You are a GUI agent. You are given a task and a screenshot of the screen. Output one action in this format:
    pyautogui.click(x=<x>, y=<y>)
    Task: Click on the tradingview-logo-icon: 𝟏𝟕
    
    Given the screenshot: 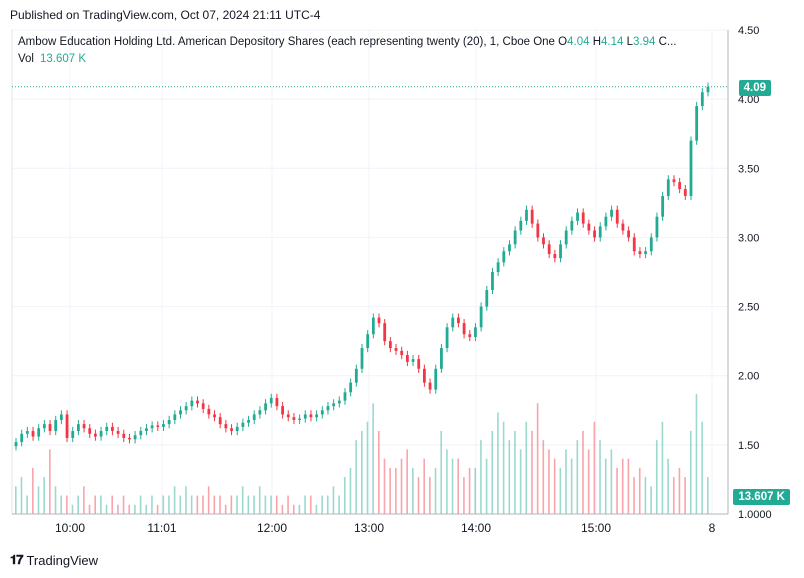 What is the action you would take?
    pyautogui.click(x=17, y=559)
    